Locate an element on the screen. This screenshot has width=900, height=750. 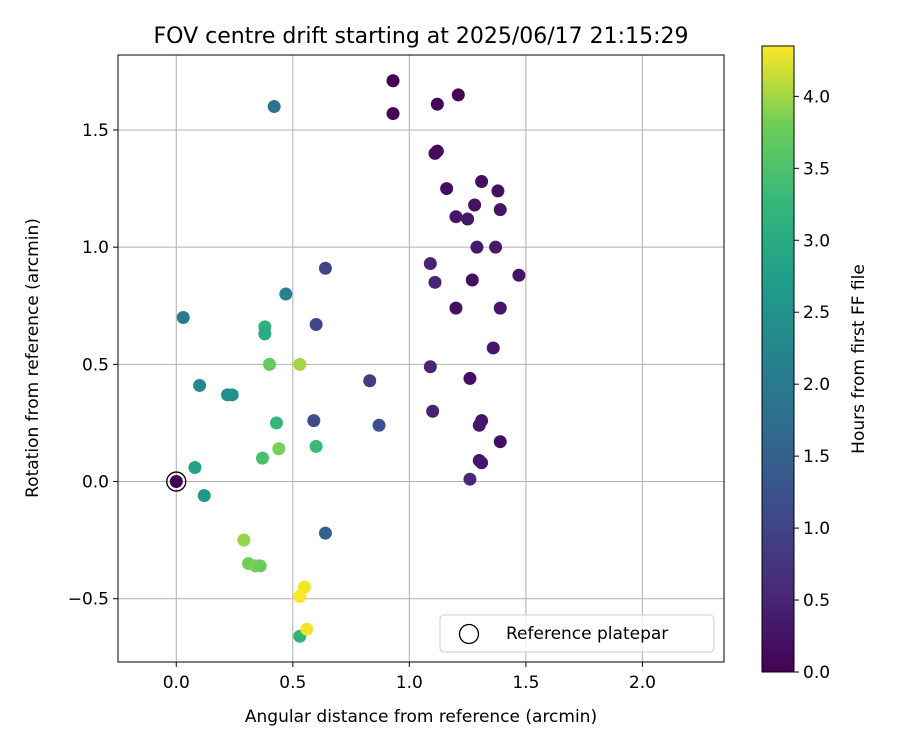
legend-entry-reference-platepar: Reference platepar is located at coordinates (587, 634).